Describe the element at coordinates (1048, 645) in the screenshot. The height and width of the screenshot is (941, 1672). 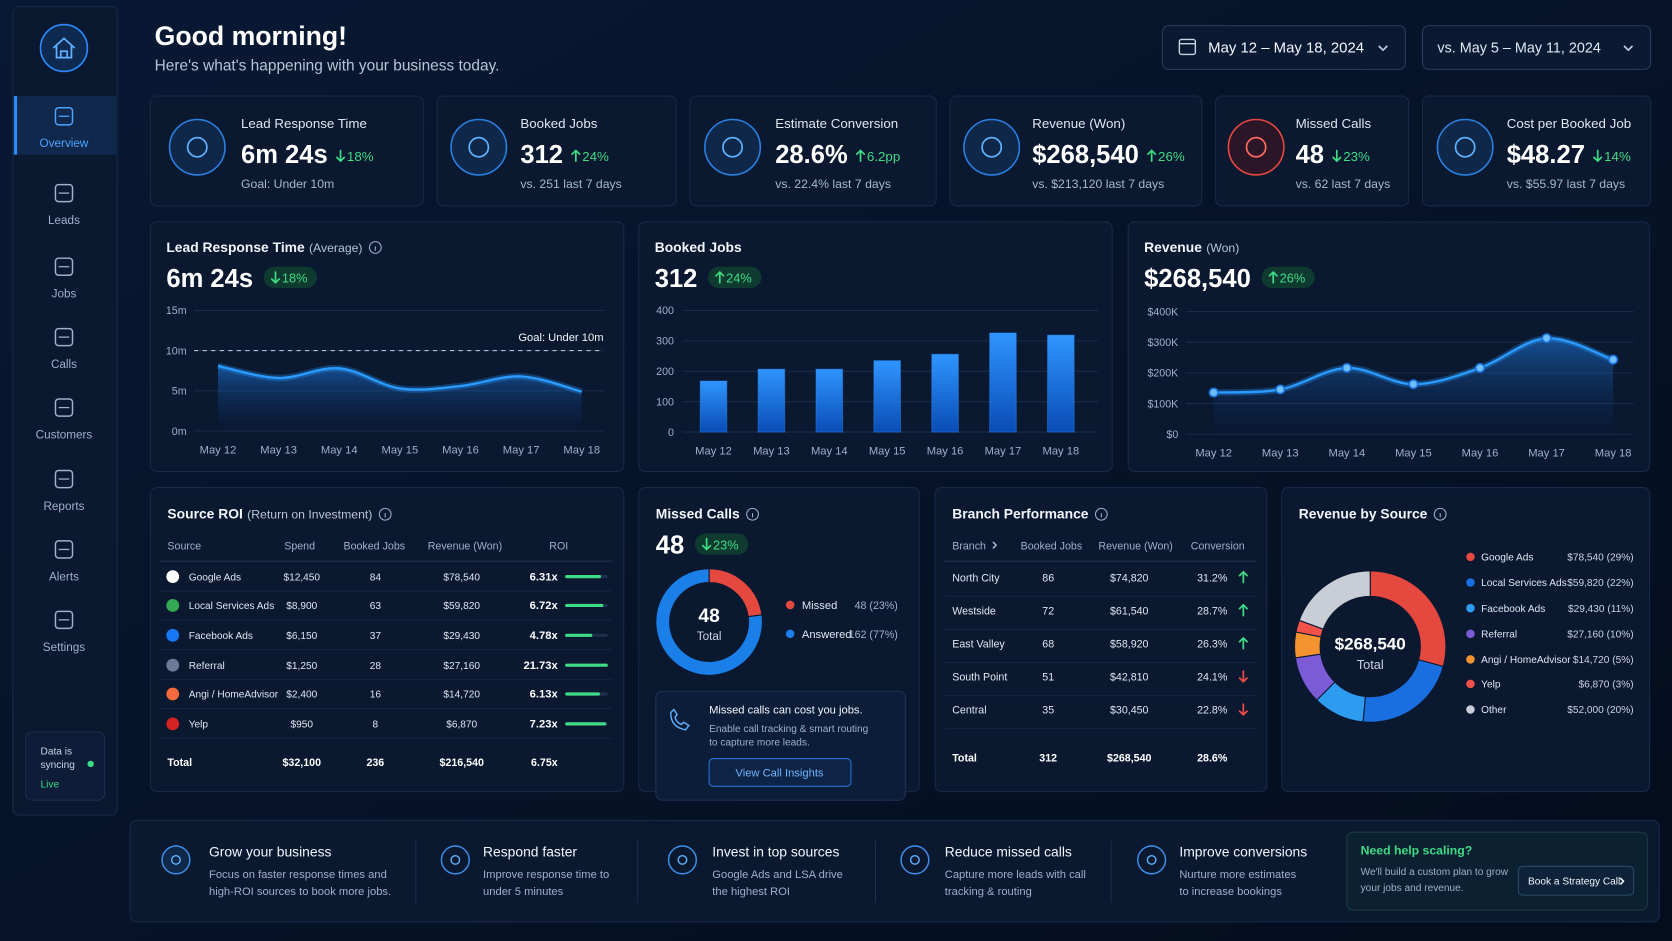
I see `table-cell: 68` at that location.